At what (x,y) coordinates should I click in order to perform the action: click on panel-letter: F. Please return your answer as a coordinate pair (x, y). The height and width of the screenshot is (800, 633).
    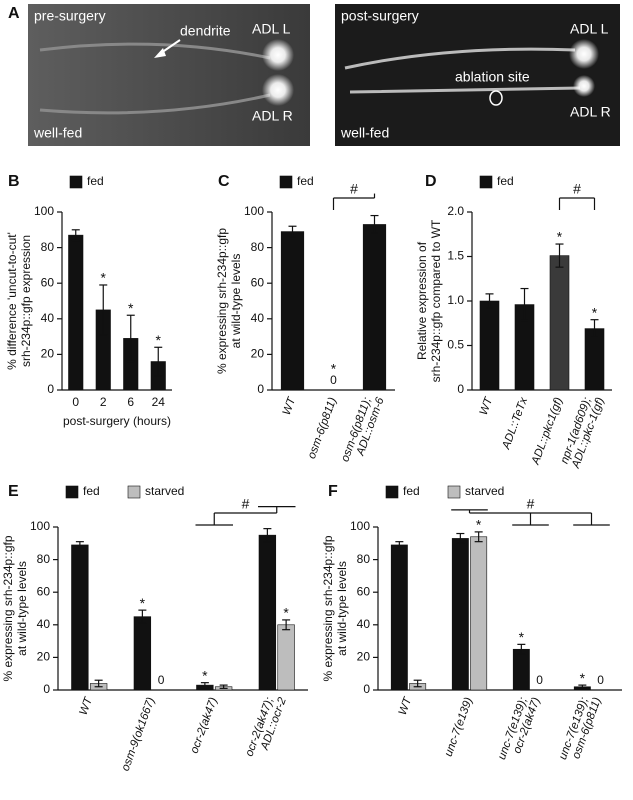
    Looking at the image, I should click on (333, 491).